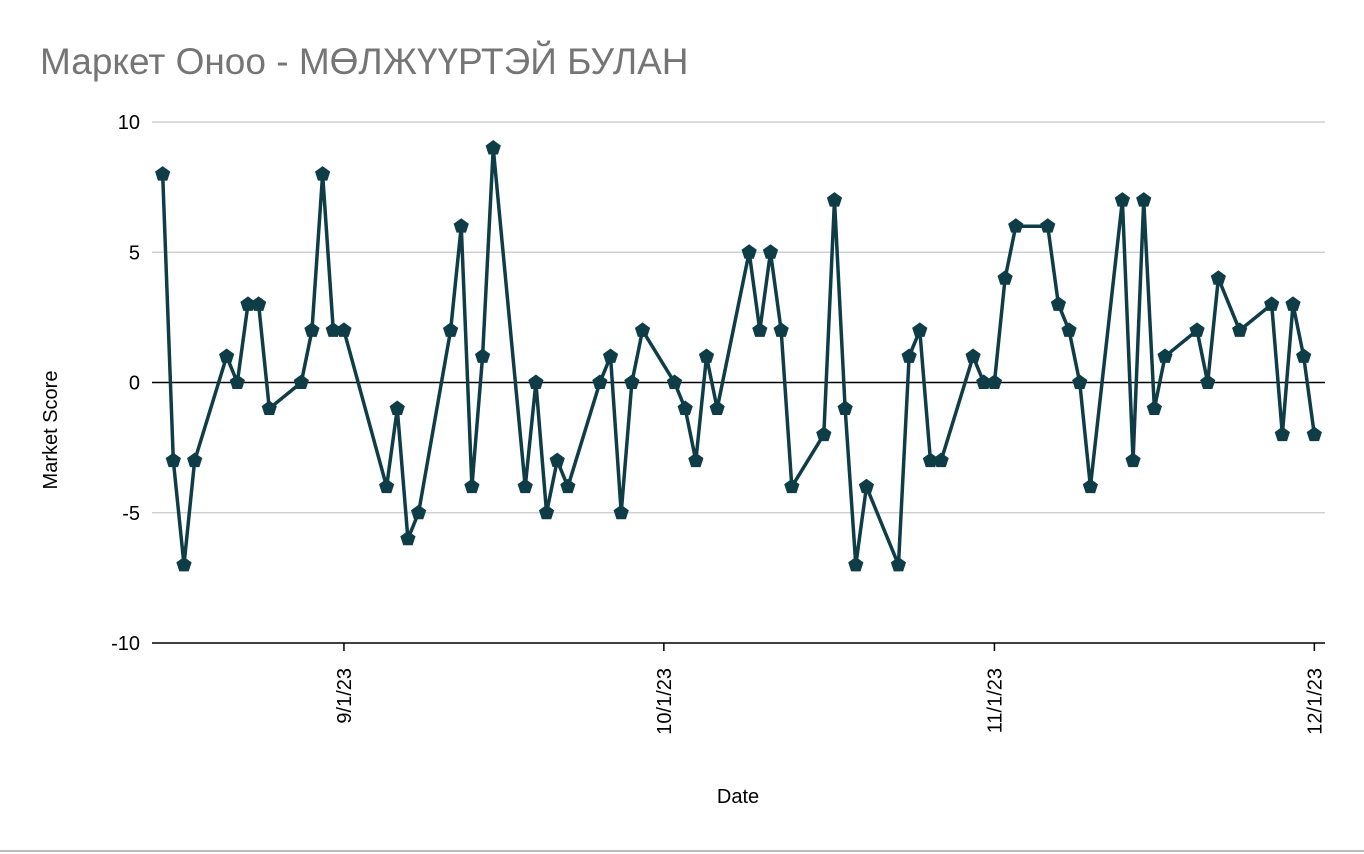 The image size is (1364, 854). Describe the element at coordinates (738, 797) in the screenshot. I see `x-axis-label: Date` at that location.